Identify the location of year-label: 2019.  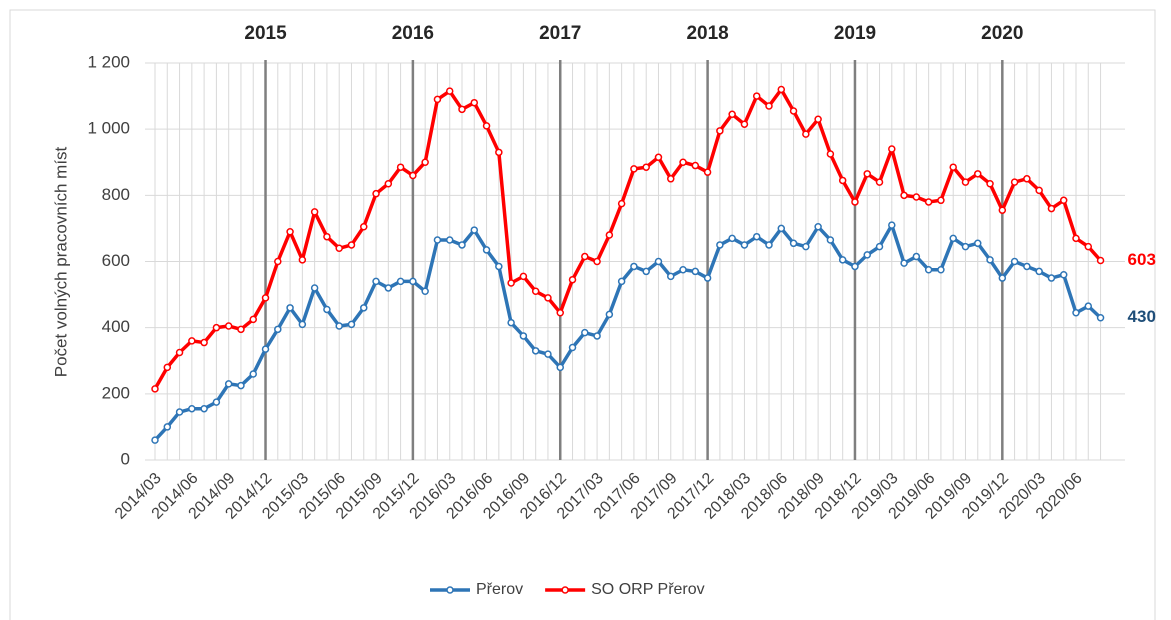
(855, 33).